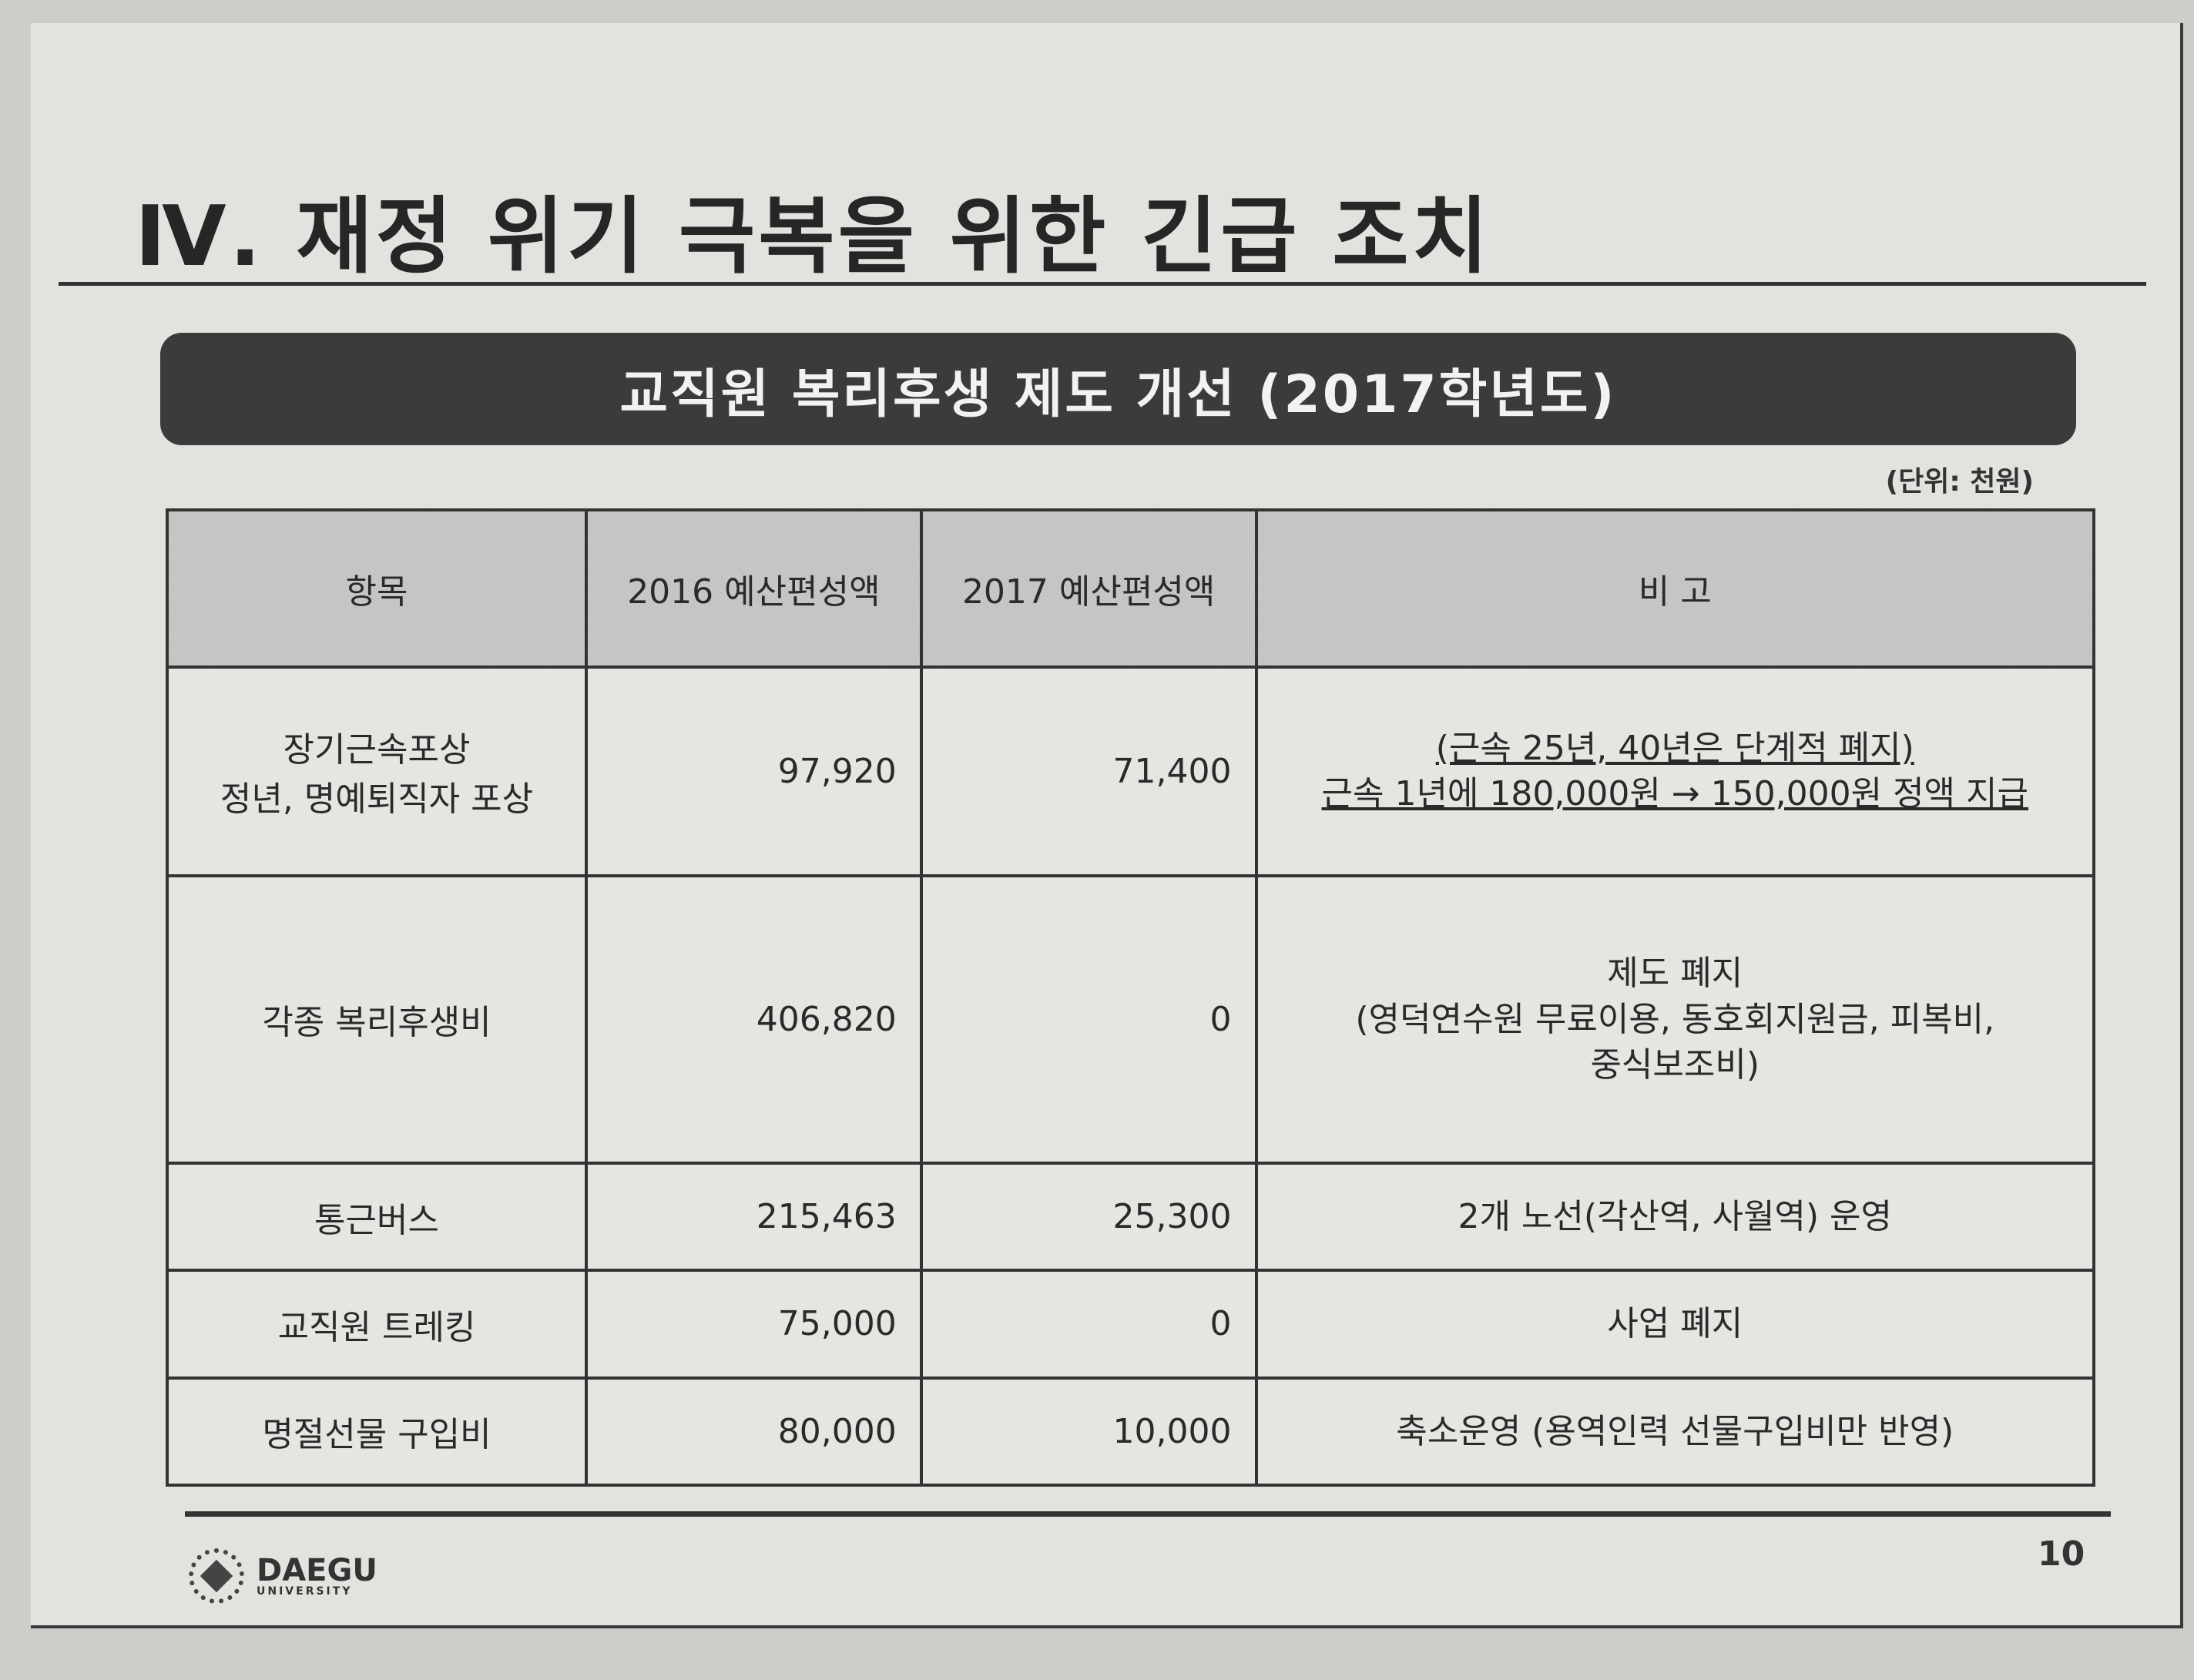 The image size is (2194, 1680). I want to click on table-row: 교직원 트레킹 75,000 0 사업 폐지, so click(1130, 1324).